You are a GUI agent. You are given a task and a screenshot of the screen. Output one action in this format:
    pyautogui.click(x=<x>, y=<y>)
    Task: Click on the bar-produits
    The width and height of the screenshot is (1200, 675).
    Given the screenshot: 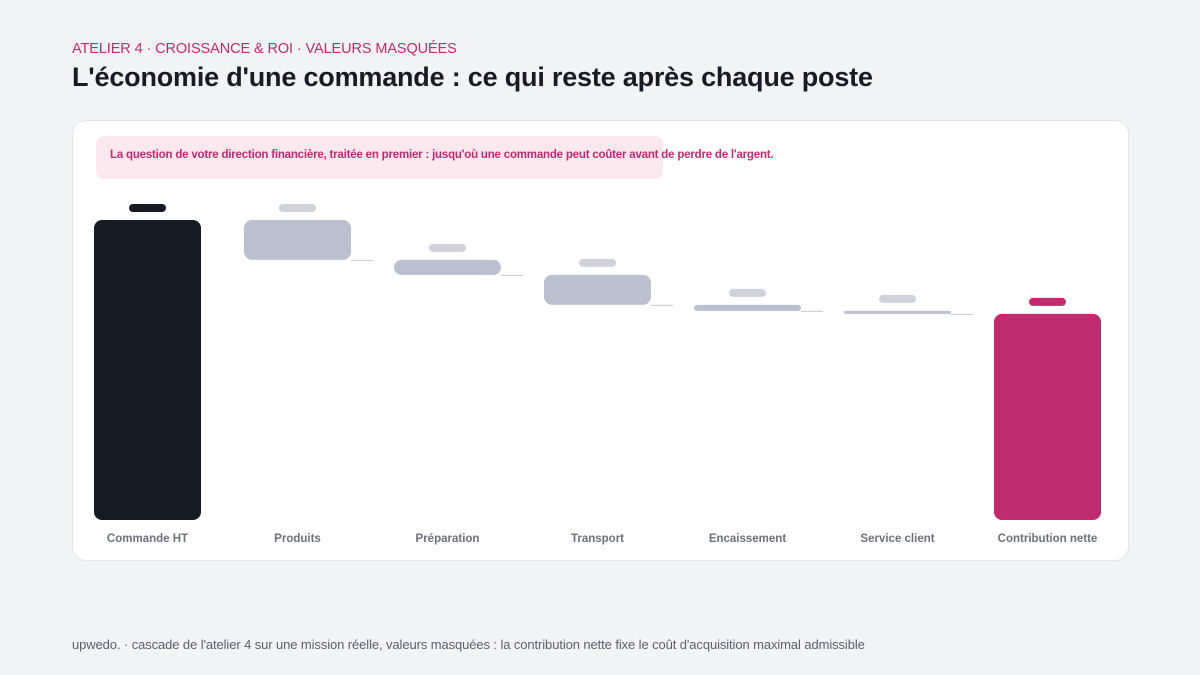 What is the action you would take?
    pyautogui.click(x=297, y=240)
    